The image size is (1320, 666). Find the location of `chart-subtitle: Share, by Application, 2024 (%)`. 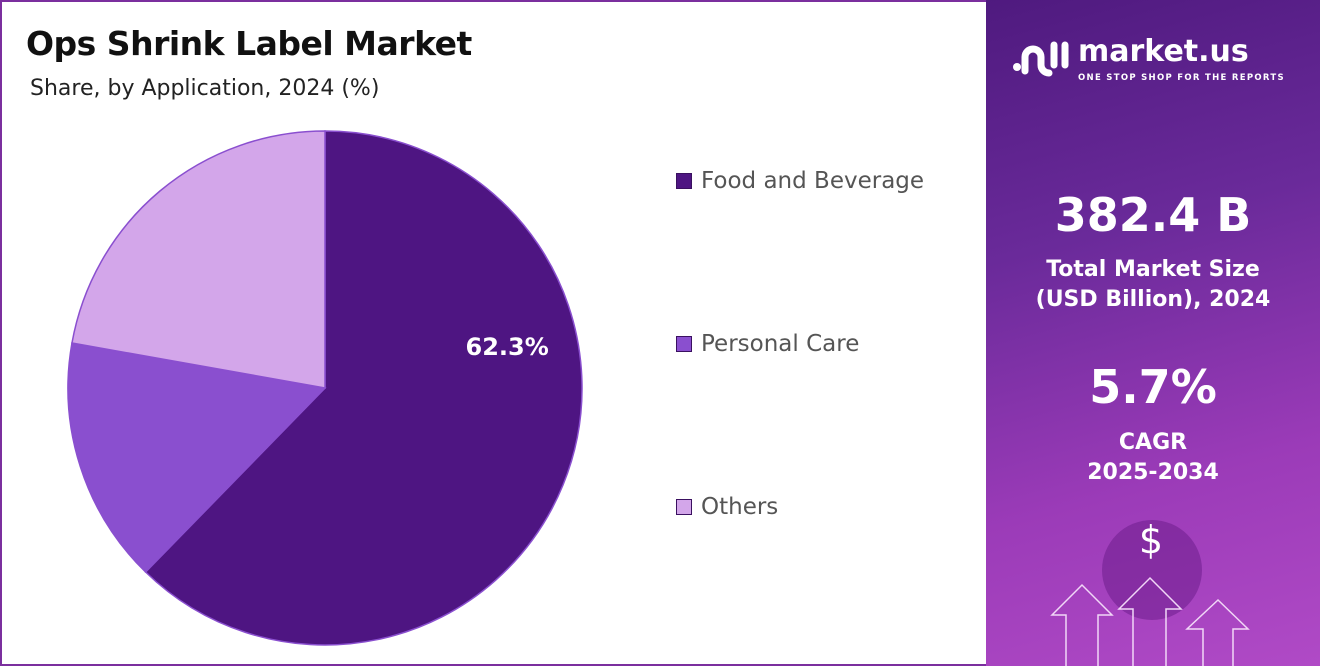

chart-subtitle: Share, by Application, 2024 (%) is located at coordinates (205, 88).